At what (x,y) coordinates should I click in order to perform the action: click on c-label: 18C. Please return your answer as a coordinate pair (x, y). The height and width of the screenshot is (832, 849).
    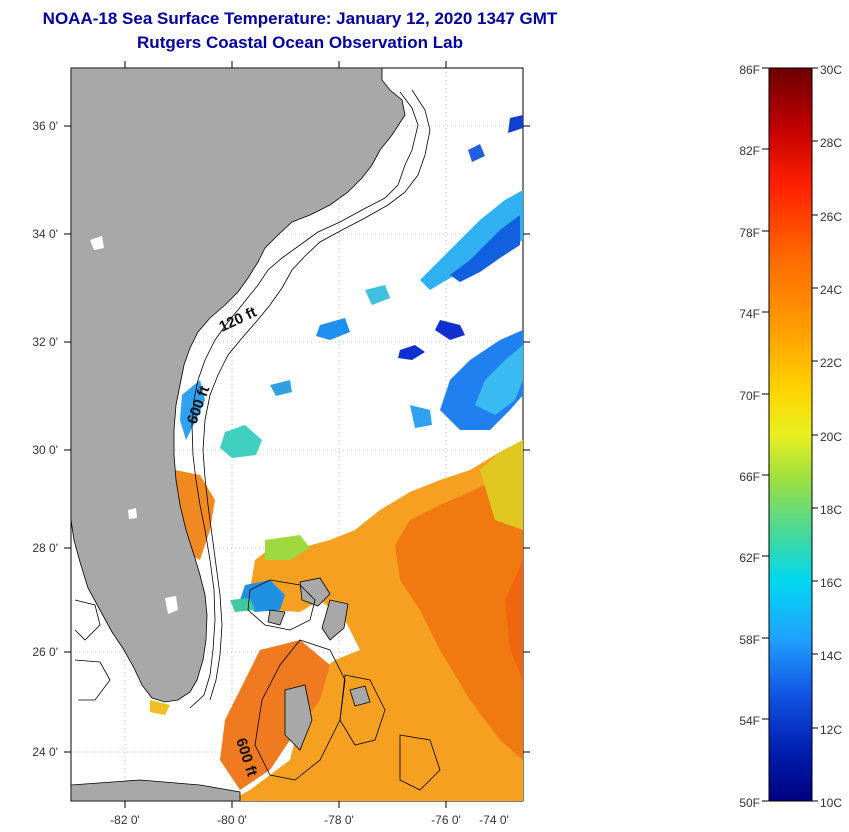
    Looking at the image, I should click on (831, 510).